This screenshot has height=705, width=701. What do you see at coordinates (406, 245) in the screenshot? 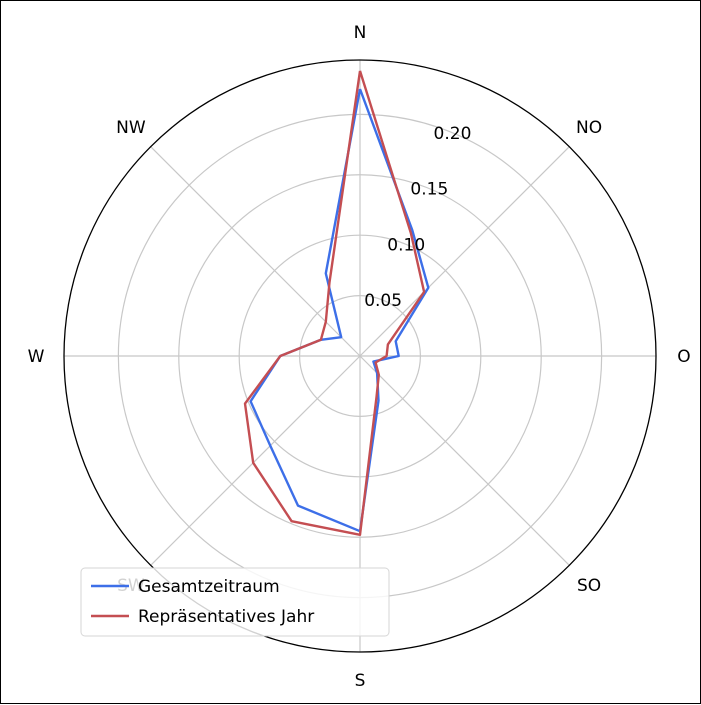
I see `r-tick-label: 0.10` at bounding box center [406, 245].